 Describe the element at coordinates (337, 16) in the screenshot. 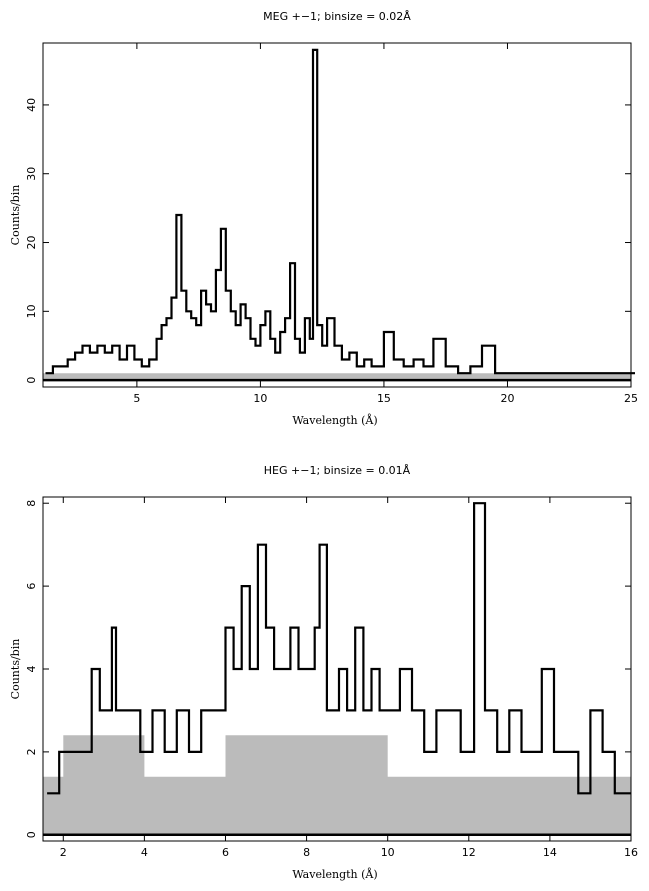

I see `meg-title: MEG +−1; binsize = 0.02Å` at that location.